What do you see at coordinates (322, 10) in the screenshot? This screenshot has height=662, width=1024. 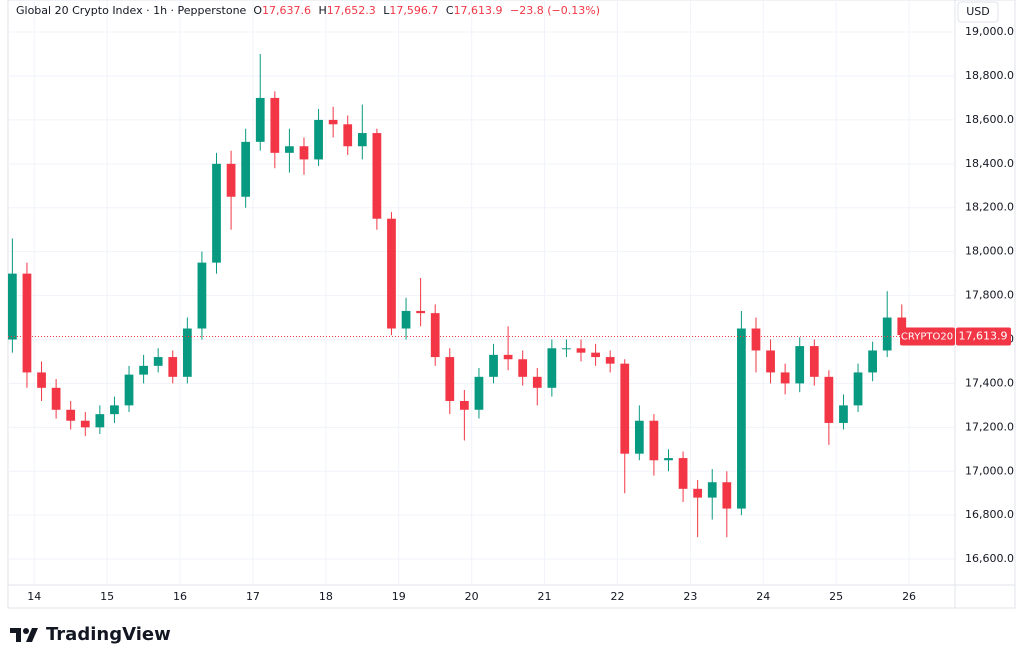 I see `h-label: H` at bounding box center [322, 10].